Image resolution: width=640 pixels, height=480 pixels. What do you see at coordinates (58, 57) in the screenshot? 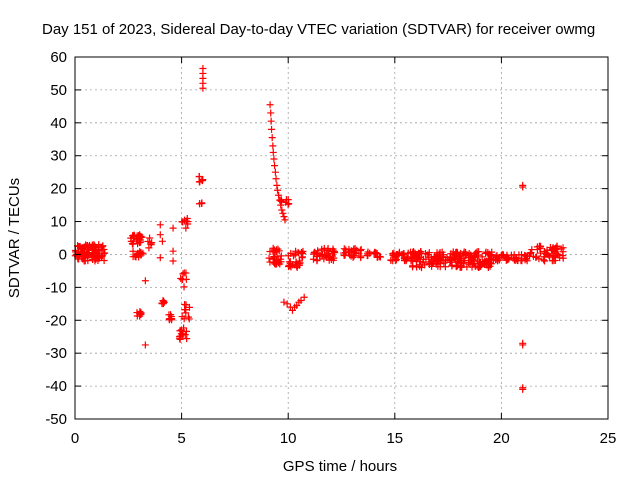
I see `y-tick-label: 60` at bounding box center [58, 57].